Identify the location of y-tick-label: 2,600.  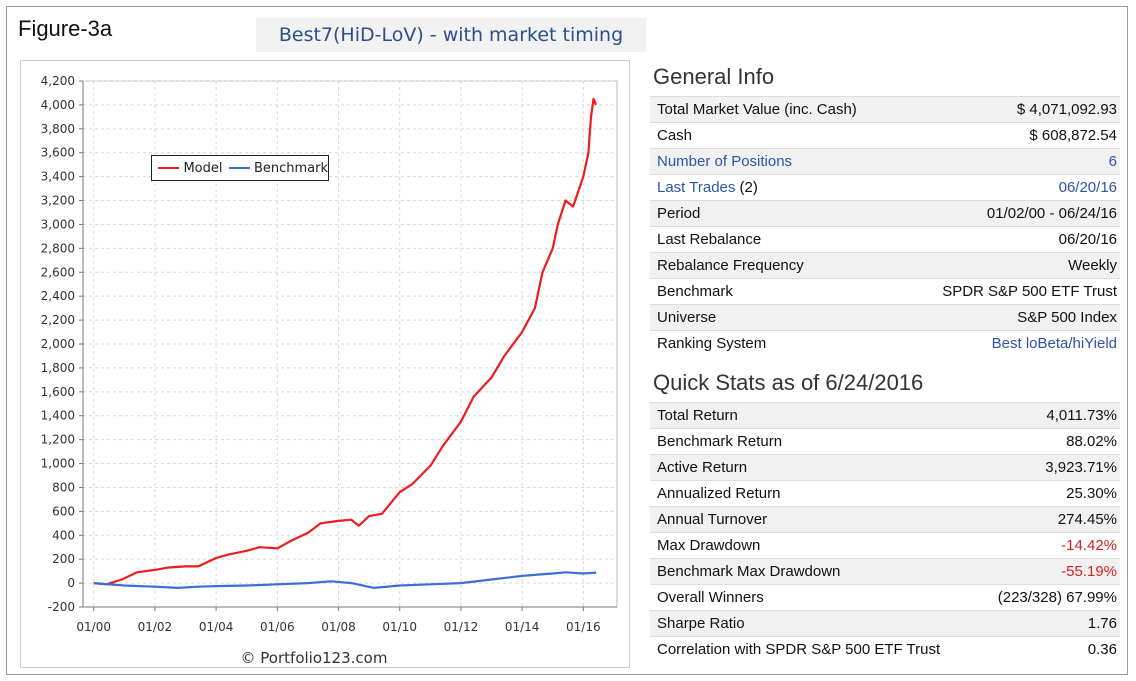
(58, 272).